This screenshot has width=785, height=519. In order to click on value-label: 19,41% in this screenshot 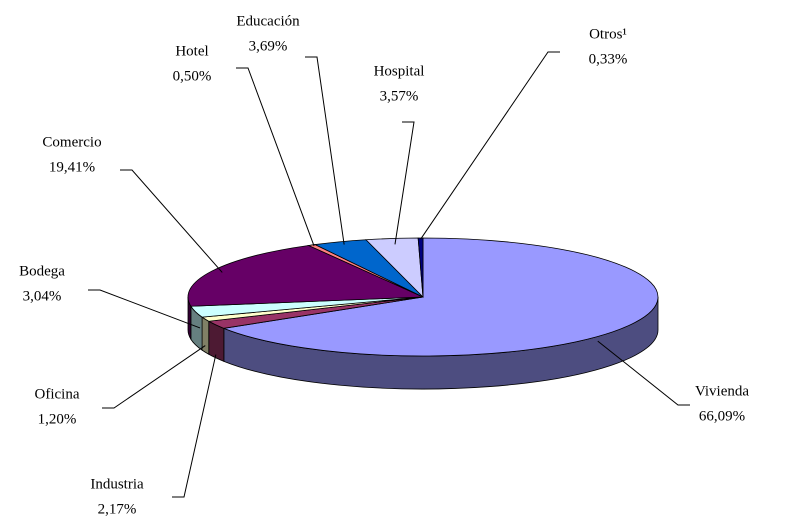, I will do `click(72, 167)`.